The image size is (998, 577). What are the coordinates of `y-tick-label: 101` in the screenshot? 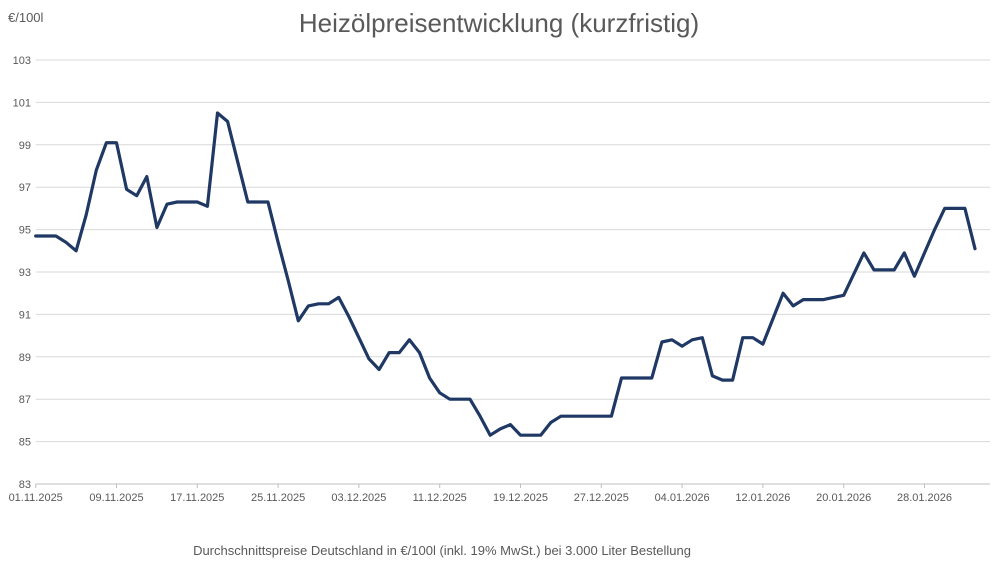 It's located at (22, 103).